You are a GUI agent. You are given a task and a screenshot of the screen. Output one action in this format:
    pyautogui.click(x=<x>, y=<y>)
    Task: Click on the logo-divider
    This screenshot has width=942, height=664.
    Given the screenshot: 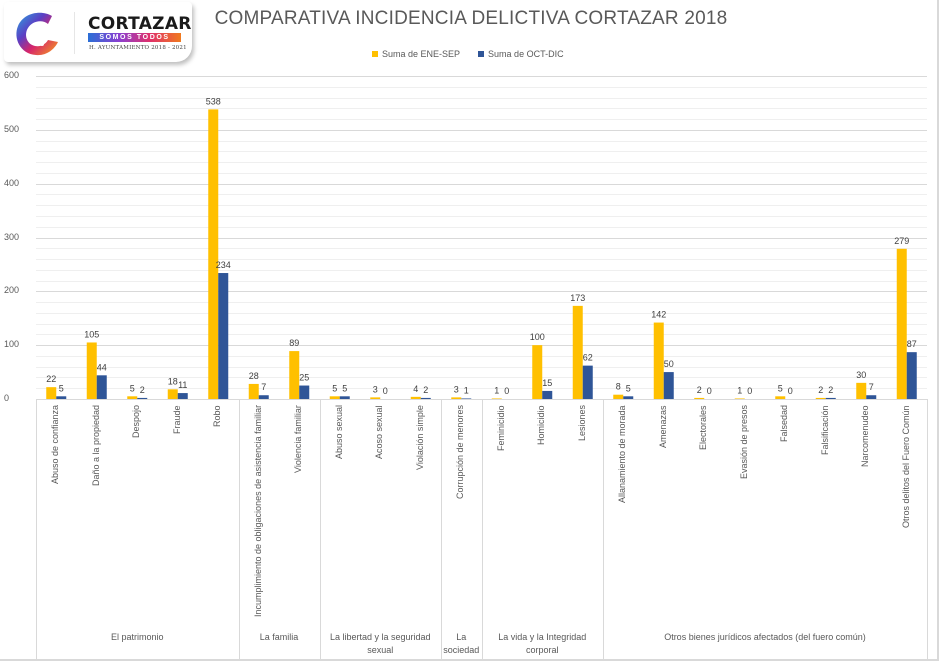 What is the action you would take?
    pyautogui.click(x=74, y=33)
    